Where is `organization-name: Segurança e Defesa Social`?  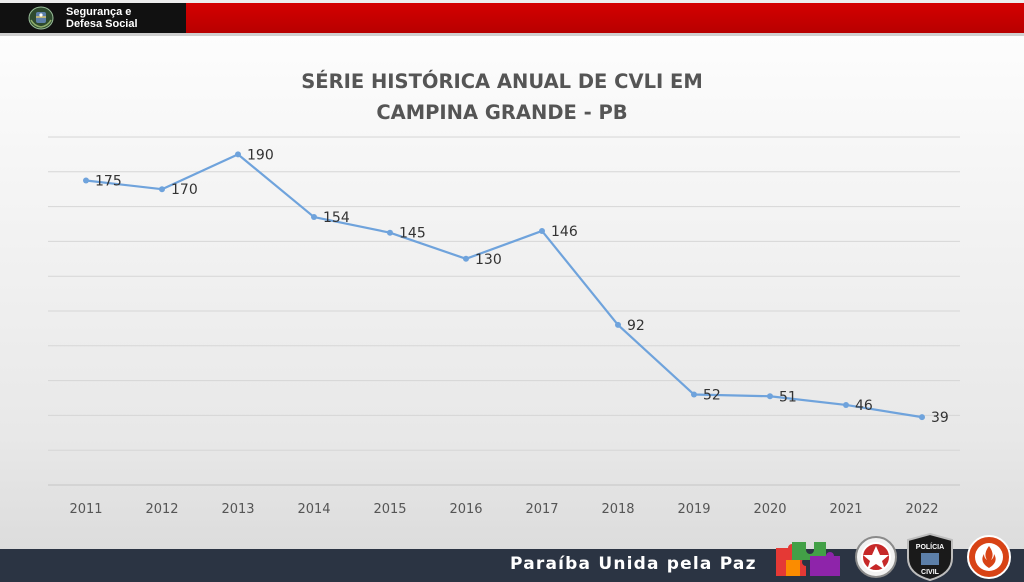
organization-name: Segurança e Defesa Social is located at coordinates (102, 18).